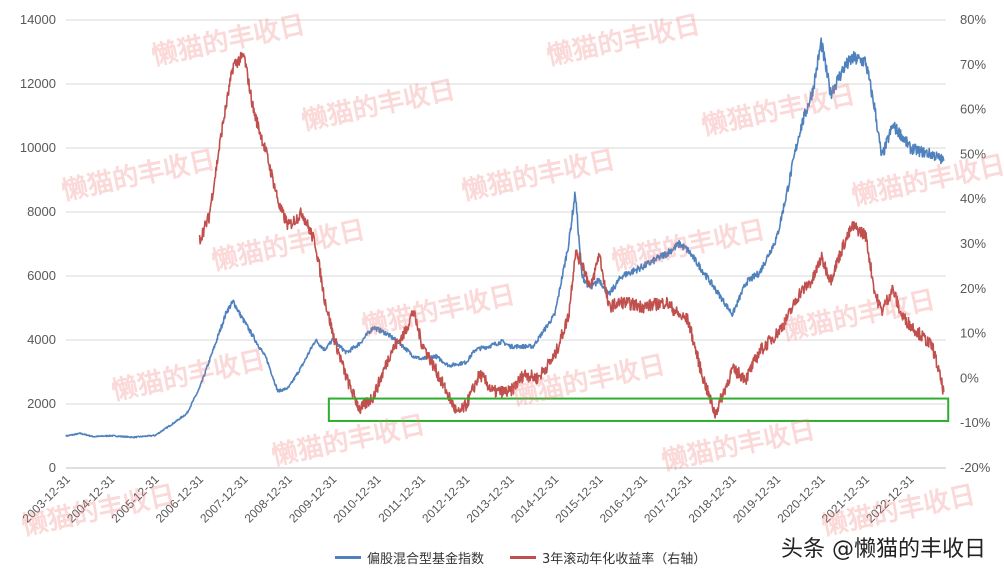 This screenshot has height=577, width=1004. Describe the element at coordinates (357, 499) in the screenshot. I see `x-axis-tick-label: 2010-12-31` at that location.